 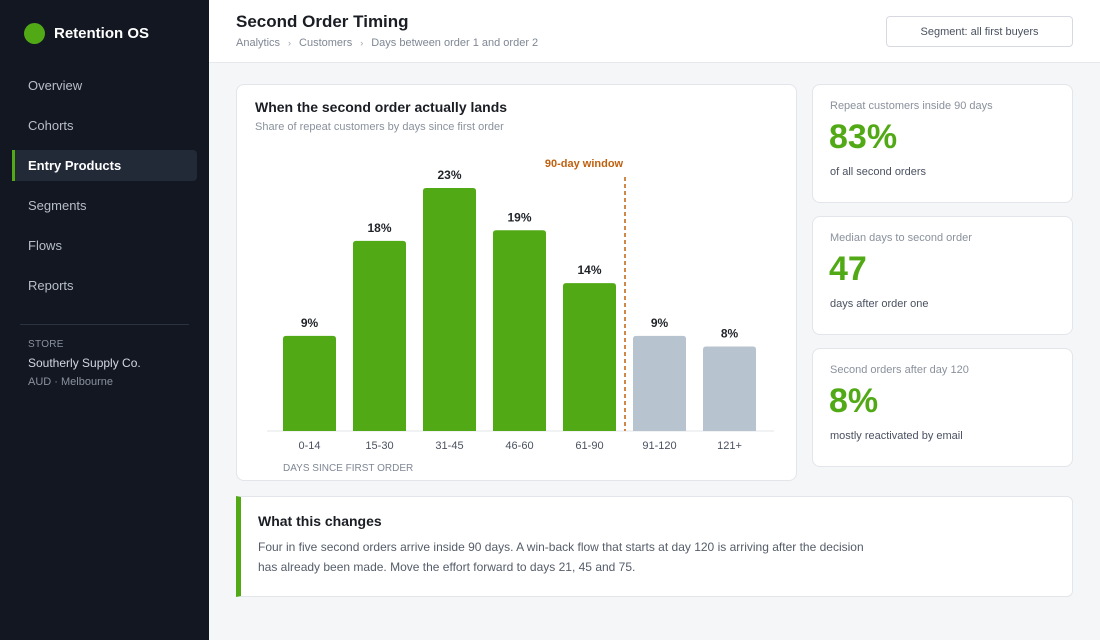 I want to click on stat-value: 83%, so click(x=863, y=137).